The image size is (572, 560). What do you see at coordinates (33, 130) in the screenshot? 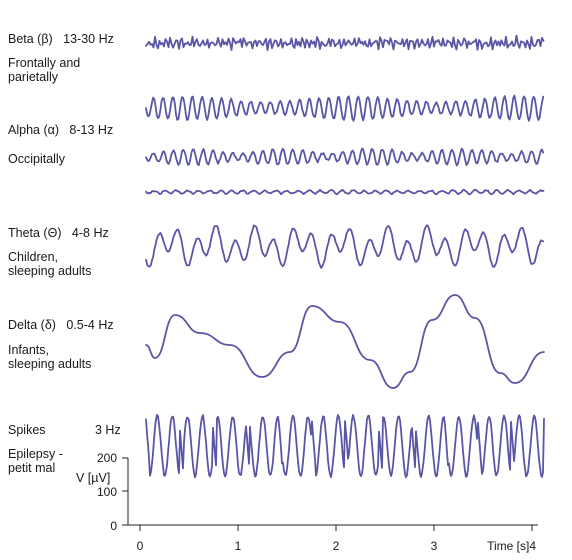
I see `alpha-name: Alpha (α)` at bounding box center [33, 130].